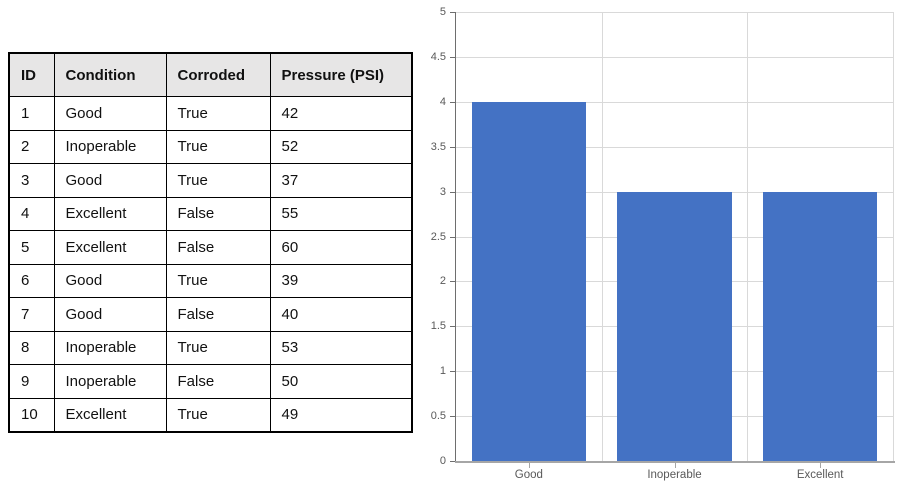 Image resolution: width=904 pixels, height=487 pixels. What do you see at coordinates (442, 101) in the screenshot?
I see `y-axis-tick-label: 4` at bounding box center [442, 101].